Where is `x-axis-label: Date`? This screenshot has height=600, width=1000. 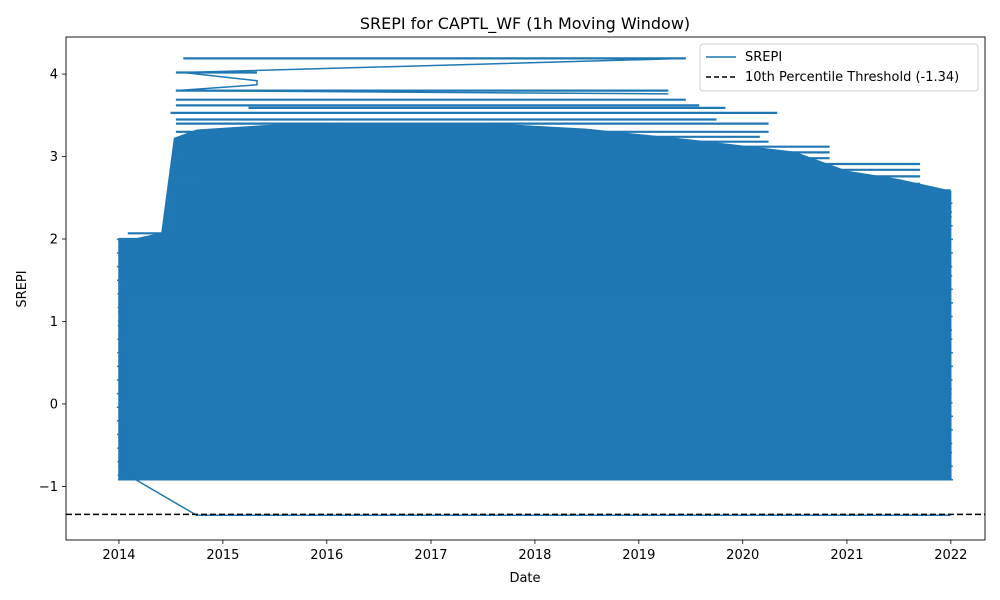
x-axis-label: Date is located at coordinates (524, 578).